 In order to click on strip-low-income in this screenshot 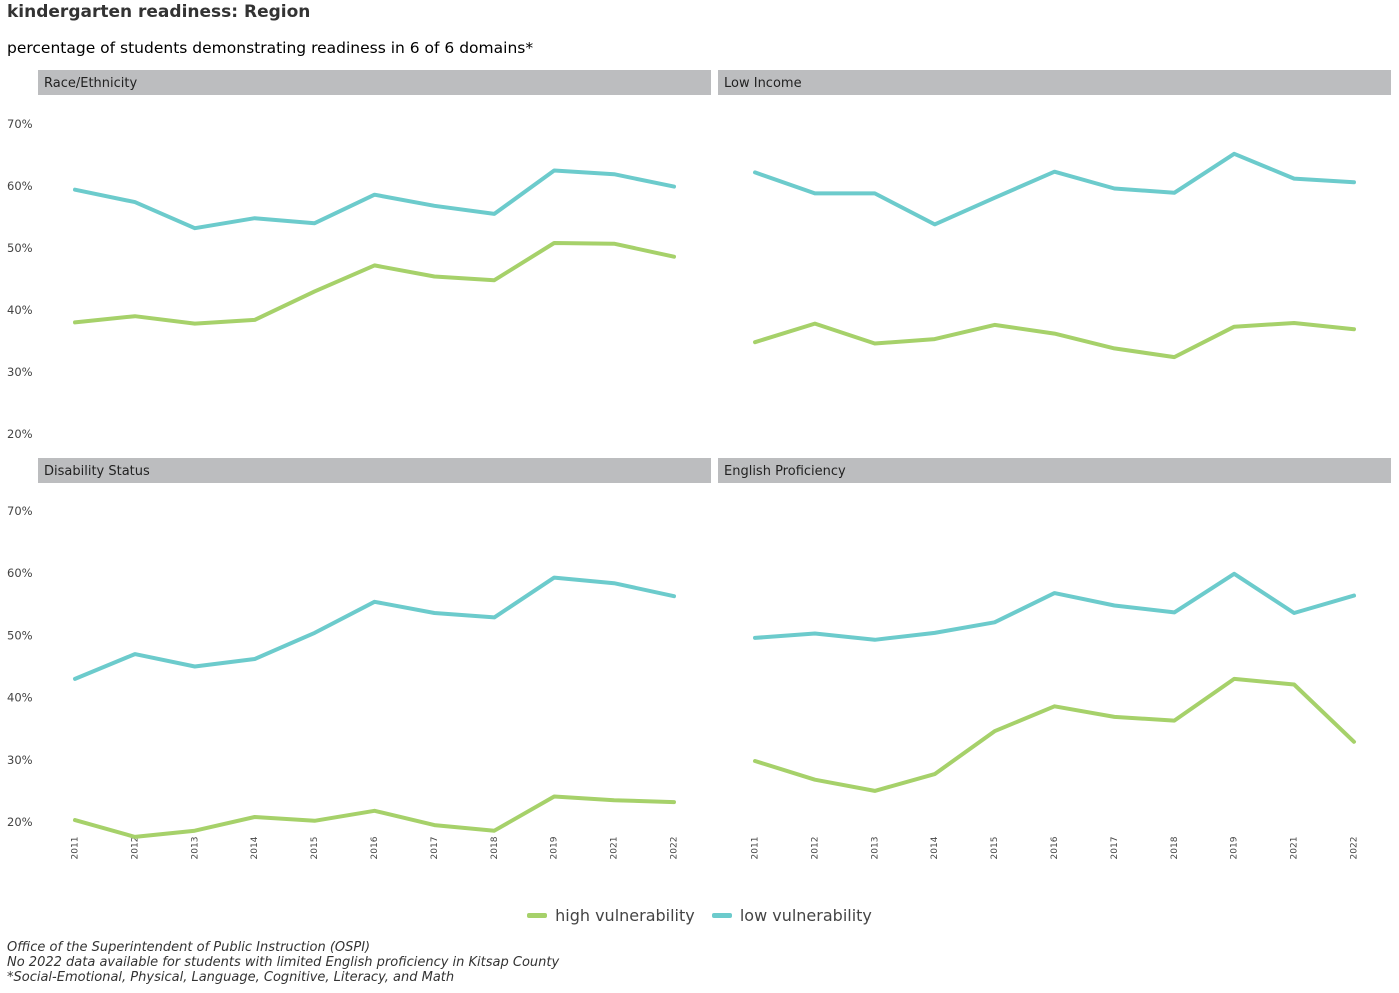, I will do `click(1054, 82)`.